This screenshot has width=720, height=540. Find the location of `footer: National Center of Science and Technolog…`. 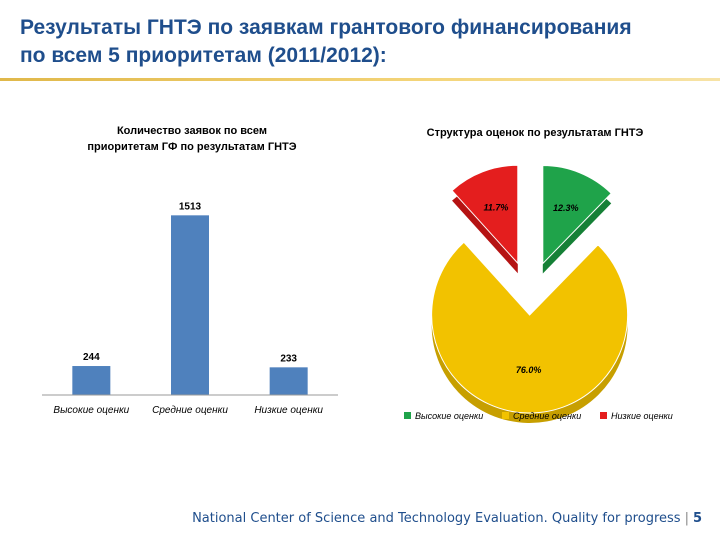

footer: National Center of Science and Technolog… is located at coordinates (447, 518).